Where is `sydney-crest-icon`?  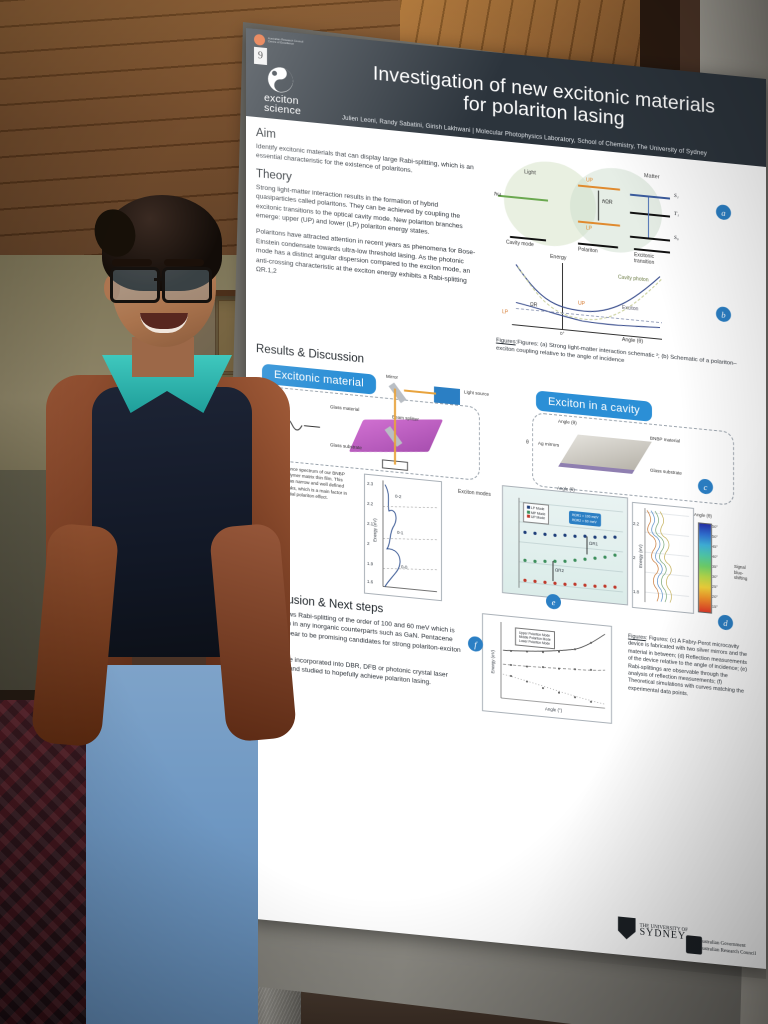
sydney-crest-icon is located at coordinates (627, 928).